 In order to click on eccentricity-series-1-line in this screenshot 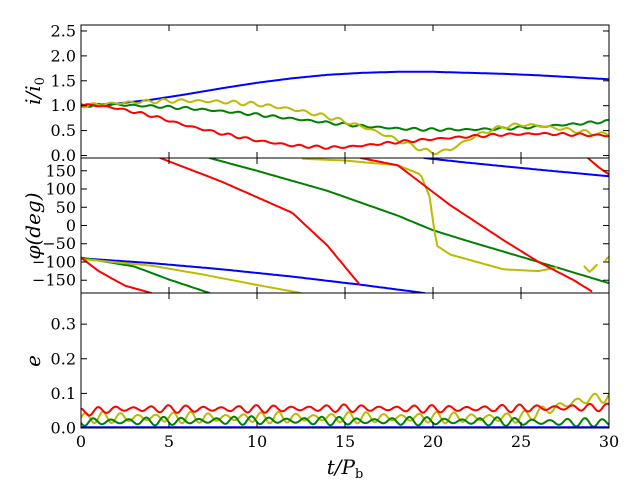, I will do `click(345, 409)`.